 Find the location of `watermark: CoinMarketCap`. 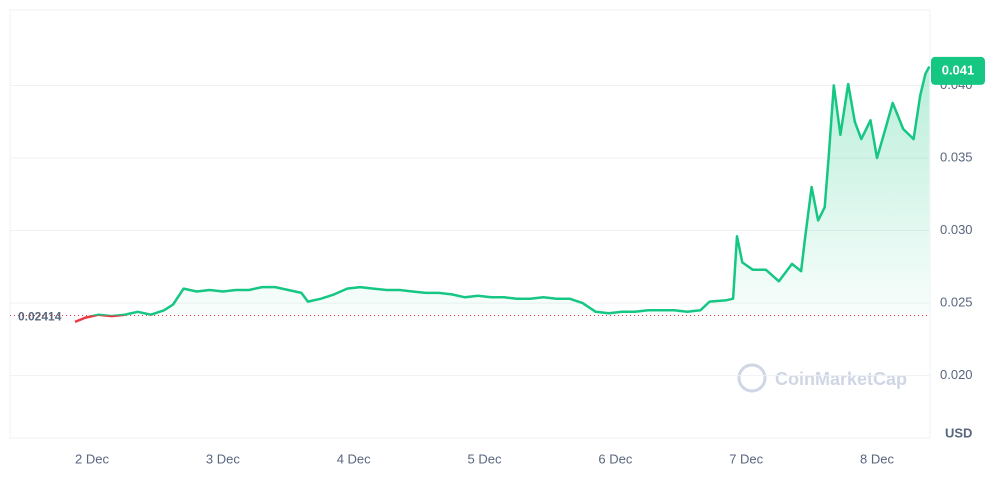

watermark: CoinMarketCap is located at coordinates (822, 378).